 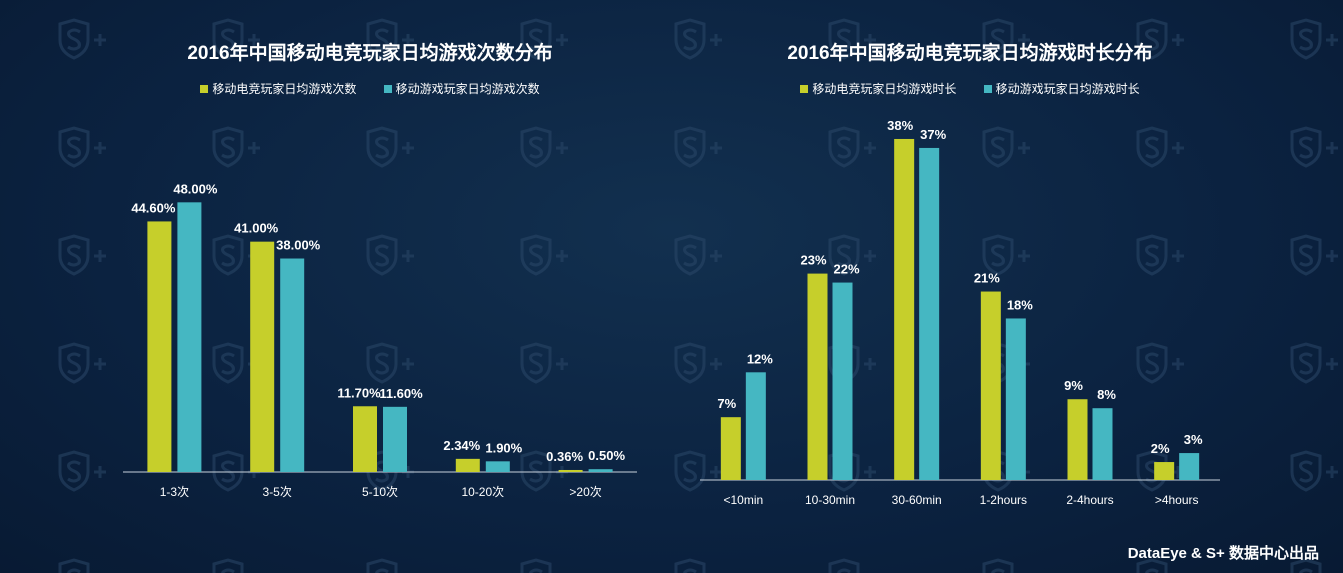 I want to click on x-tick-label: 1-2hours, so click(x=1003, y=500).